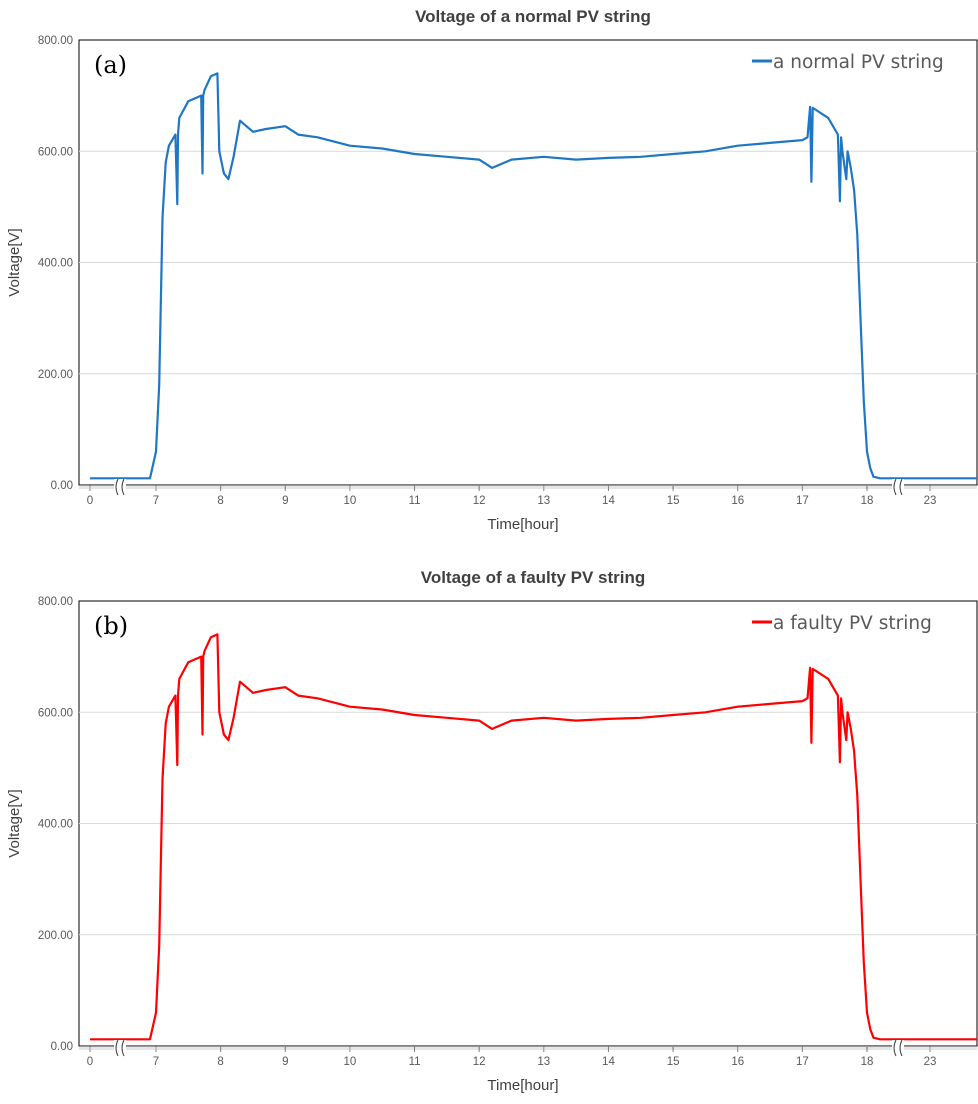  What do you see at coordinates (110, 65) in the screenshot?
I see `panel-label: (a)` at bounding box center [110, 65].